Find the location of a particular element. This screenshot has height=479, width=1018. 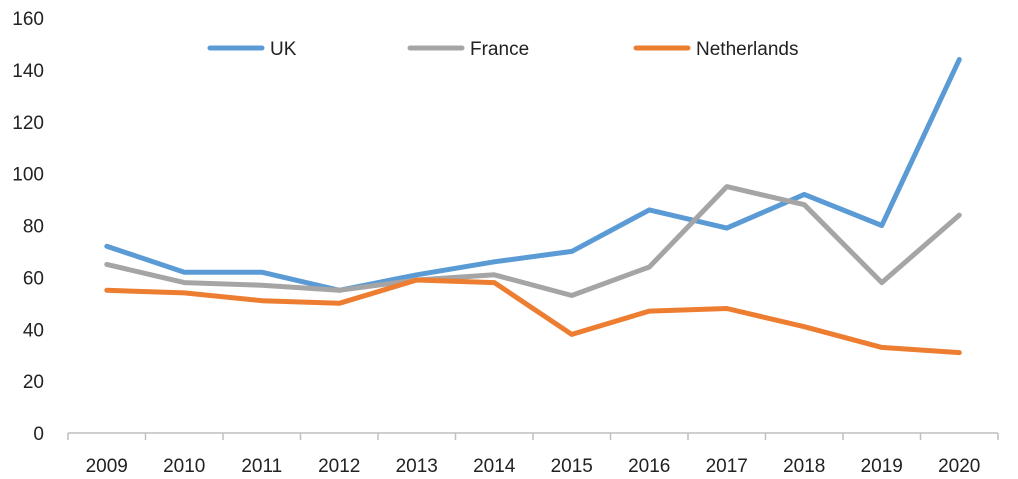

x-tick-label: 2018 is located at coordinates (804, 466).